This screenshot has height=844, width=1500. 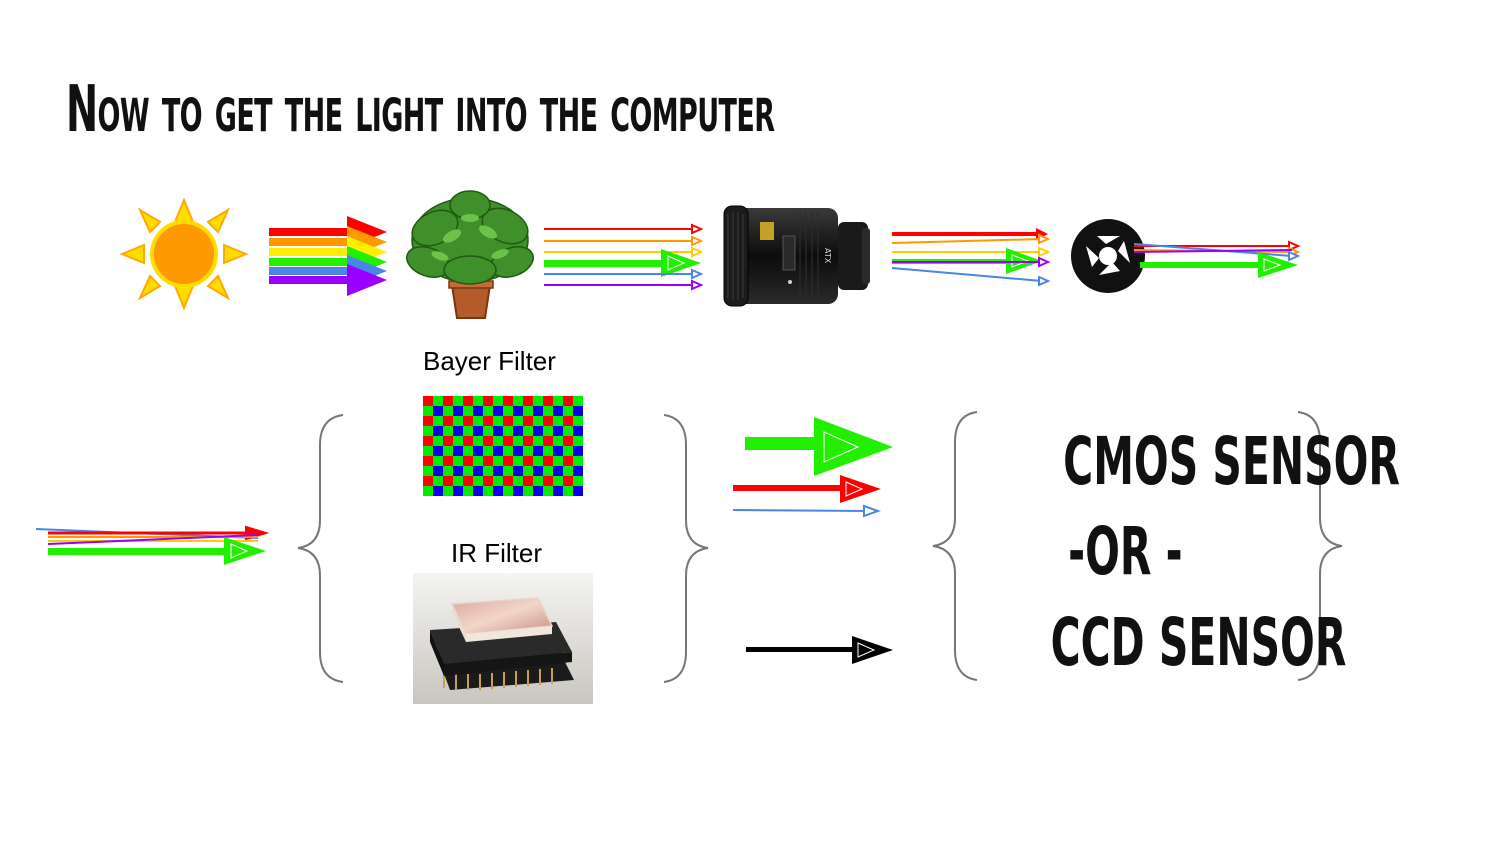 What do you see at coordinates (827, 256) in the screenshot?
I see `svg-text: ATX` at bounding box center [827, 256].